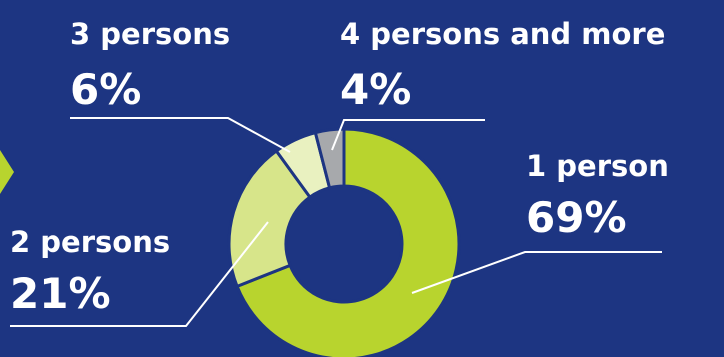 The width and height of the screenshot is (724, 357). What do you see at coordinates (105, 89) in the screenshot?
I see `value-3-persons: 6%` at bounding box center [105, 89].